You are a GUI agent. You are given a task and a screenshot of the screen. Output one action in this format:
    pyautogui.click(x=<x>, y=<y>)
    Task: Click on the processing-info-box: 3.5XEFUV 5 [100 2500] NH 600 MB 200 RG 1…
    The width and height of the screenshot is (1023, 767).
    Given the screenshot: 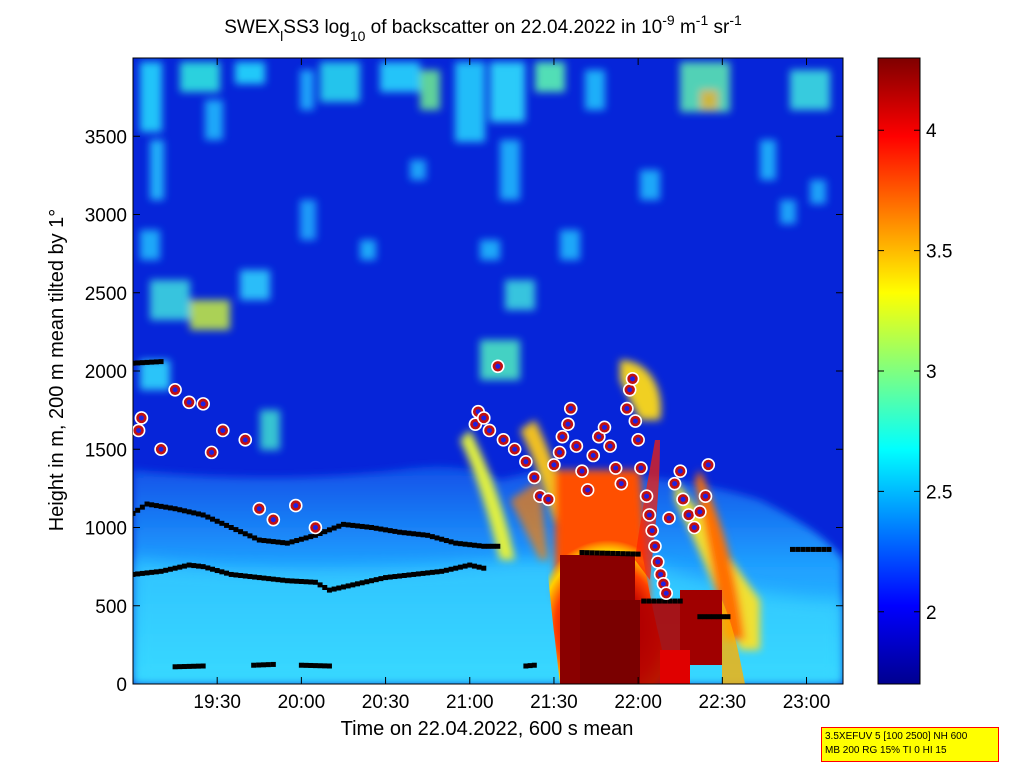 What is the action you would take?
    pyautogui.click(x=910, y=744)
    